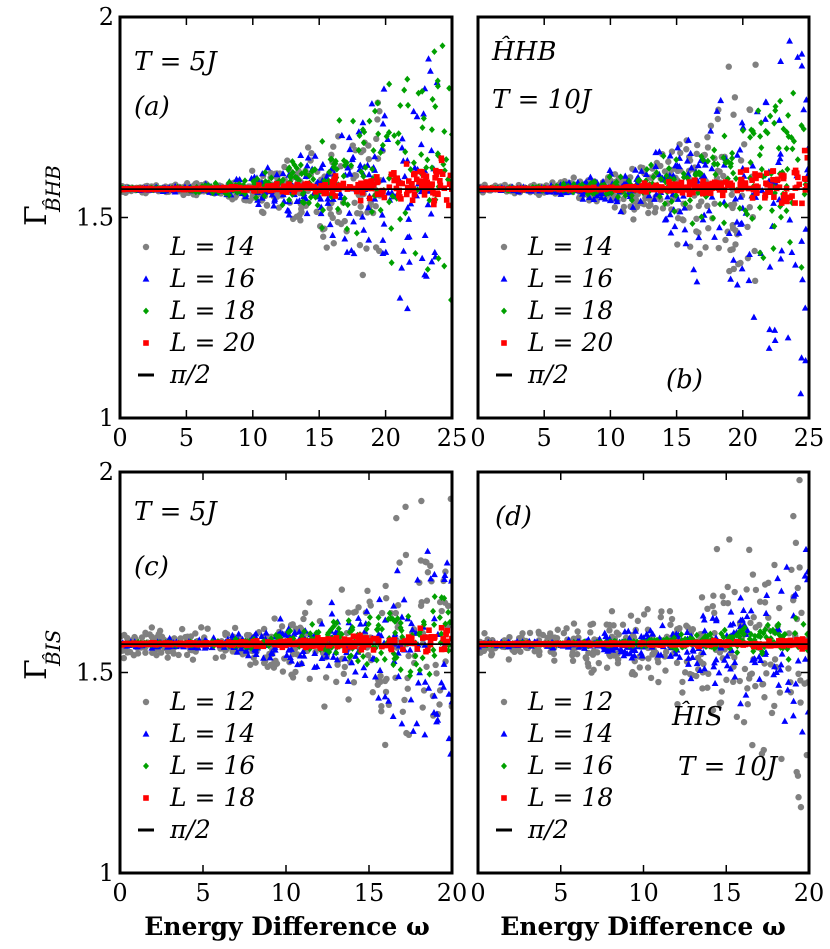 The width and height of the screenshot is (830, 949). I want to click on legend: L = 14L = 16L = 18L = 20π/2, so click(554, 310).